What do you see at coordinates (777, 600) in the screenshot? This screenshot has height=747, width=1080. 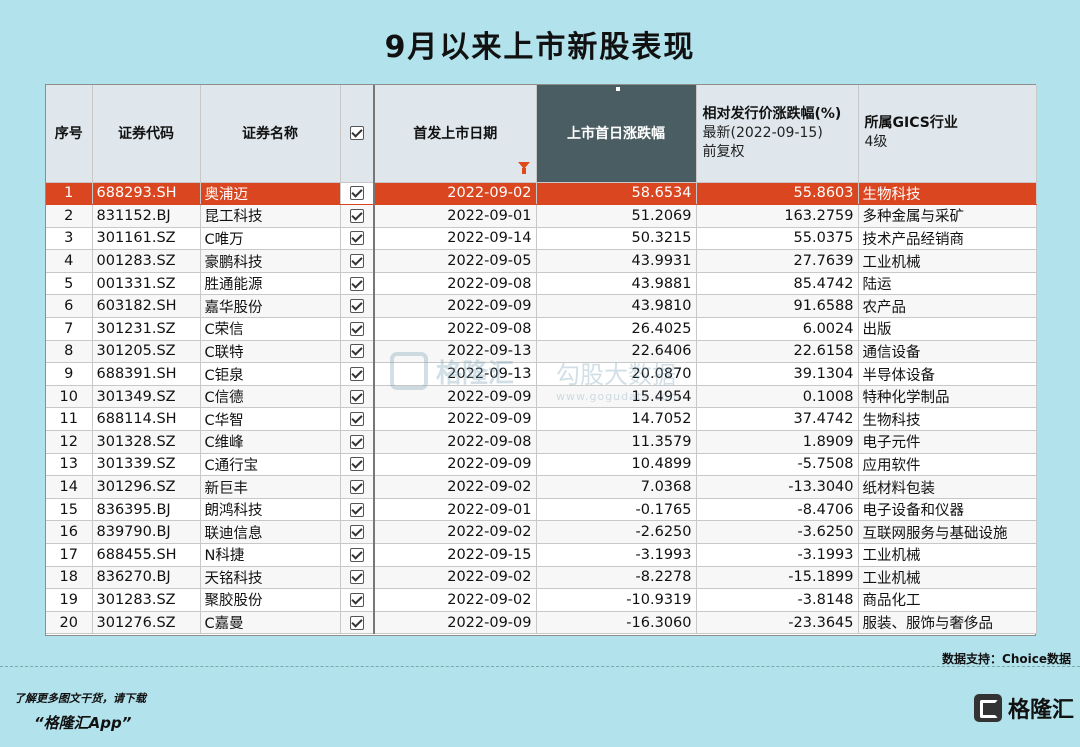 I see `row-relative-change: -3.8148` at bounding box center [777, 600].